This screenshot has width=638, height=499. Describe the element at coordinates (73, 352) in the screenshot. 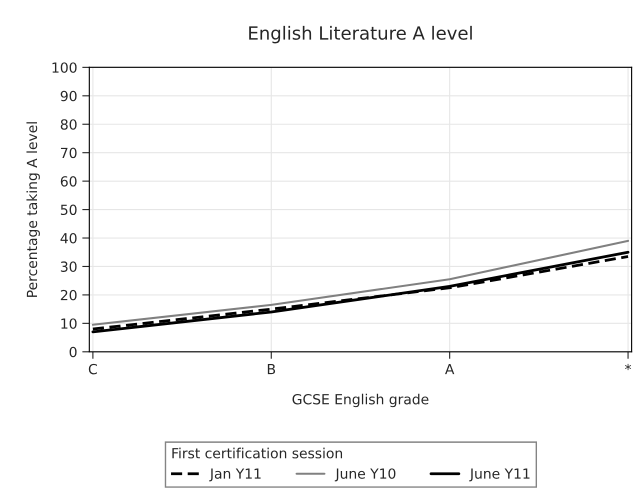

I see `y-tick-label: 0` at that location.